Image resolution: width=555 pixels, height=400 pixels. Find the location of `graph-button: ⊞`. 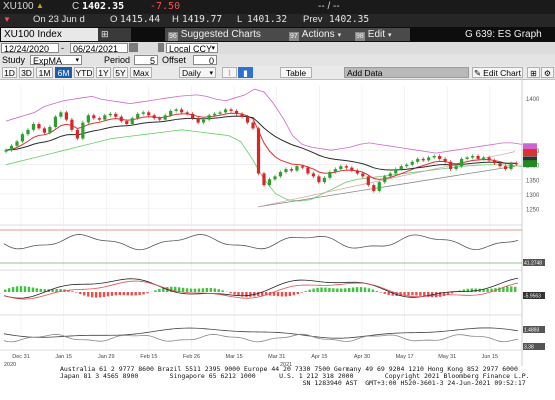

graph-button: ⊞ is located at coordinates (114, 34).